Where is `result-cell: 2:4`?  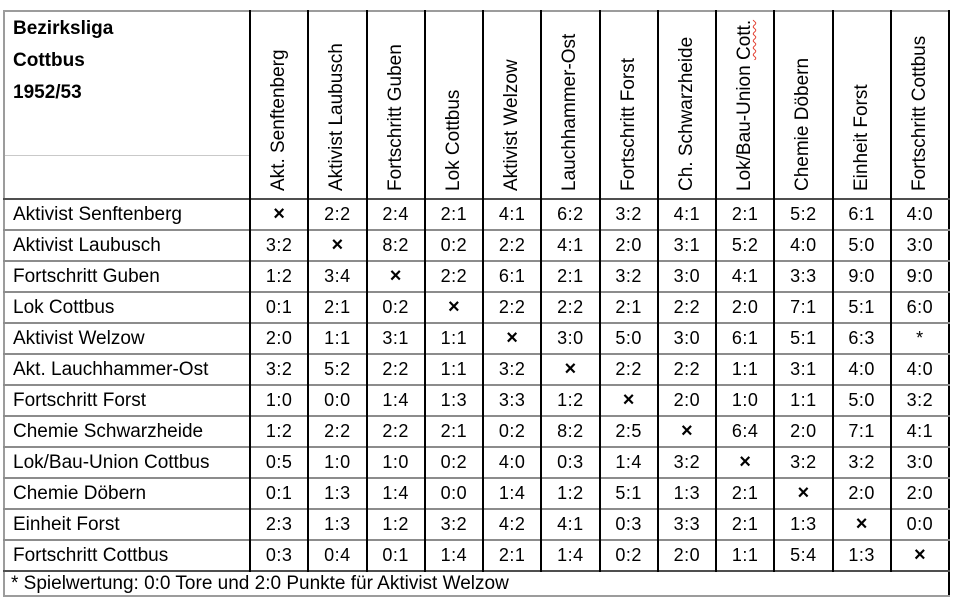
result-cell: 2:4 is located at coordinates (395, 214).